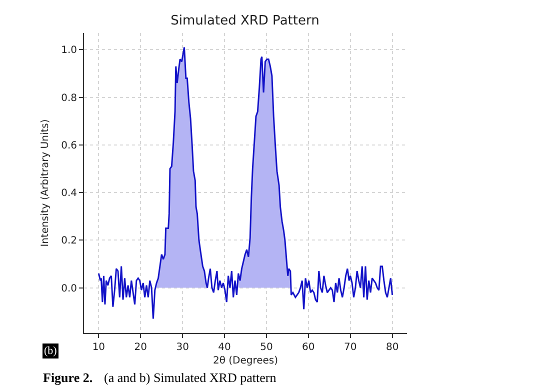 This screenshot has height=389, width=548. I want to click on x-tick-label: 80, so click(392, 347).